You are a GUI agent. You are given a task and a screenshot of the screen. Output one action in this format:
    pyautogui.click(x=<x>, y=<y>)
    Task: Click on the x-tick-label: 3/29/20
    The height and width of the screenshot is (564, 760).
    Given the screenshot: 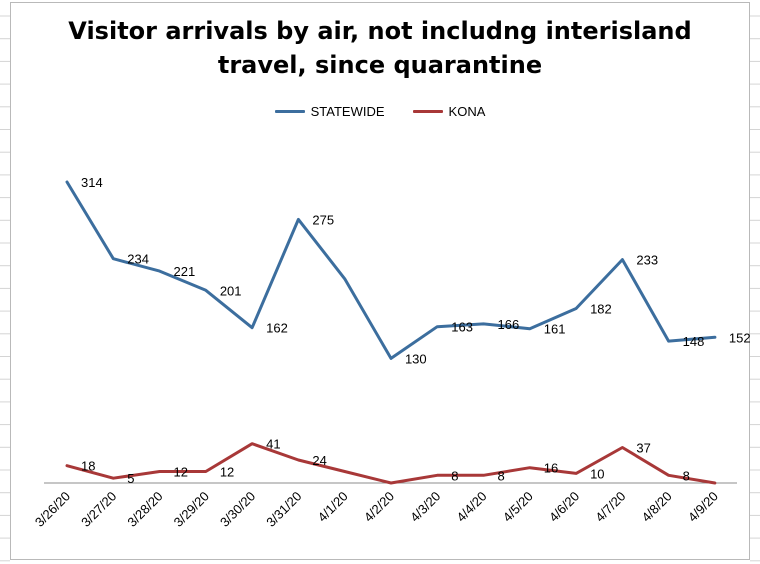 What is the action you would take?
    pyautogui.click(x=191, y=509)
    